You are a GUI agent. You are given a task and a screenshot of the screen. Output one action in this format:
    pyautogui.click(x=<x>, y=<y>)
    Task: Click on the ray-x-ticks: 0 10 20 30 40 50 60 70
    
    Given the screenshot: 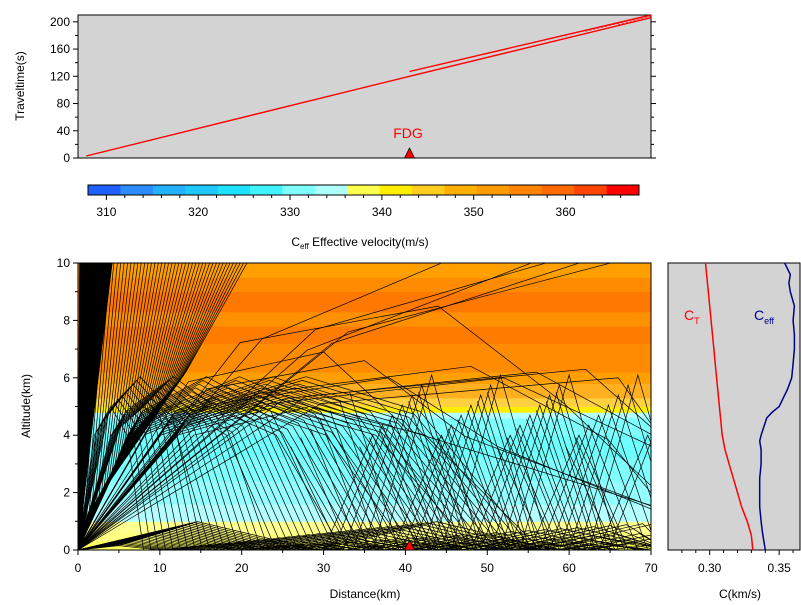 What is the action you would take?
    pyautogui.click(x=366, y=562)
    